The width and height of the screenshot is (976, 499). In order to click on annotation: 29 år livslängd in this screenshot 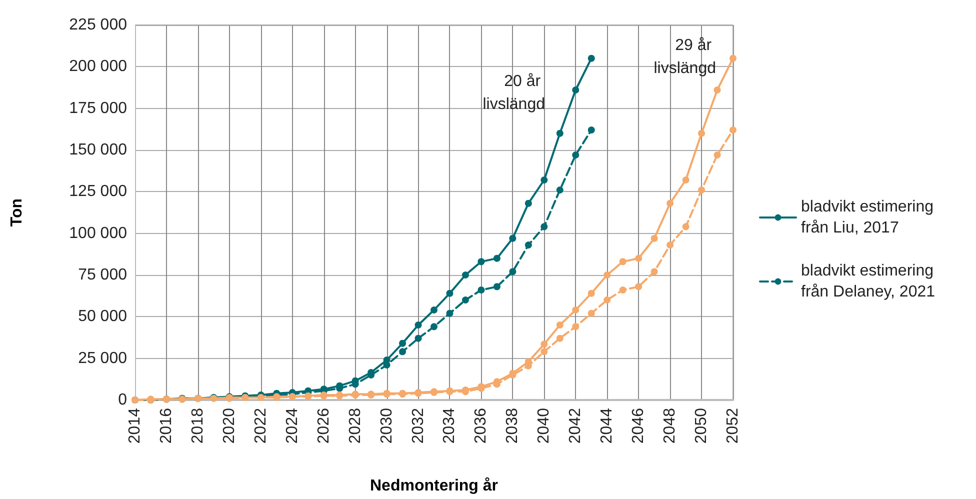, I will do `click(685, 57)`.